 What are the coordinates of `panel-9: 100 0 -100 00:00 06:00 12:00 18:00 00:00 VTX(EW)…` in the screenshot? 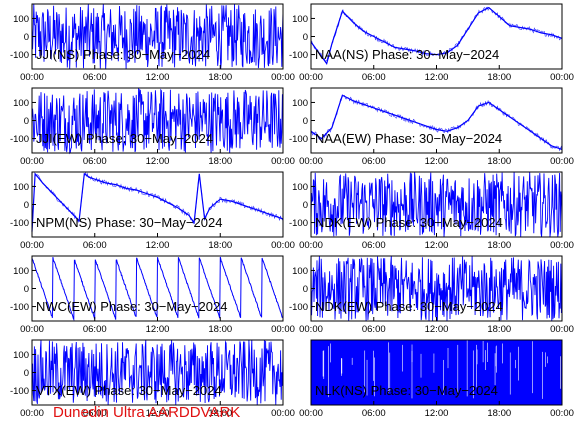 It's located at (152, 379).